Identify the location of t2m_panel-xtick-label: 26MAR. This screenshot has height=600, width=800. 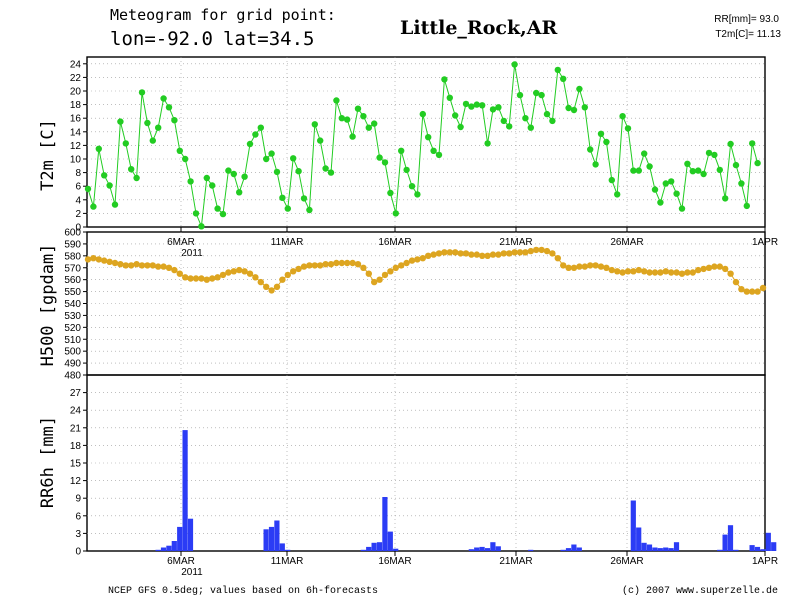
(626, 242).